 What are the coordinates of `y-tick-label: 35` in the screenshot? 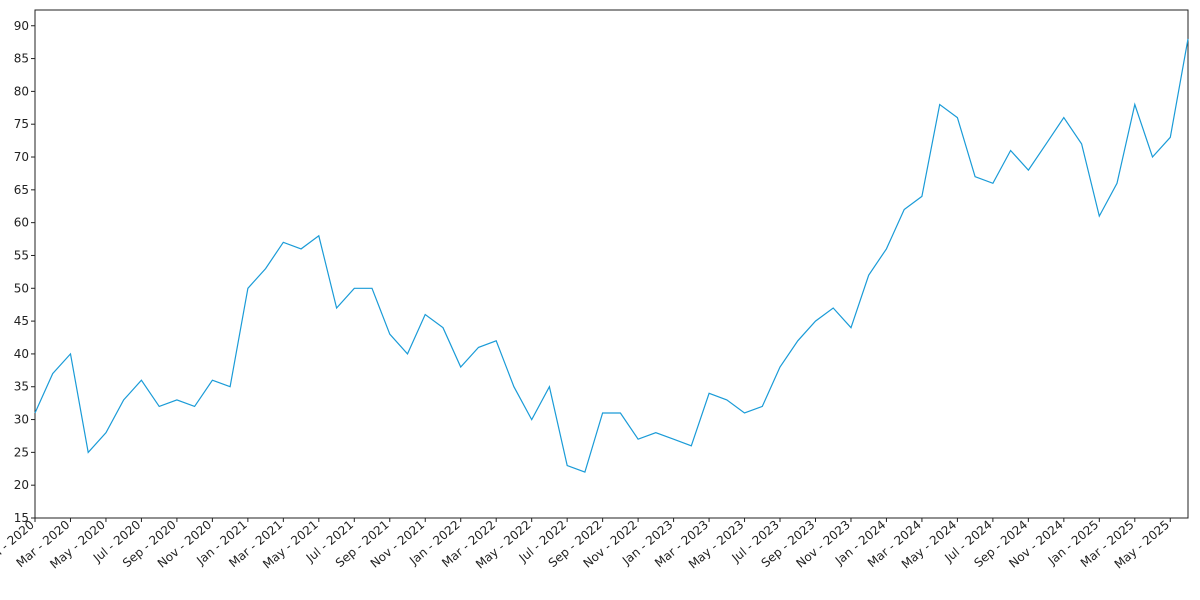 It's located at (21, 387).